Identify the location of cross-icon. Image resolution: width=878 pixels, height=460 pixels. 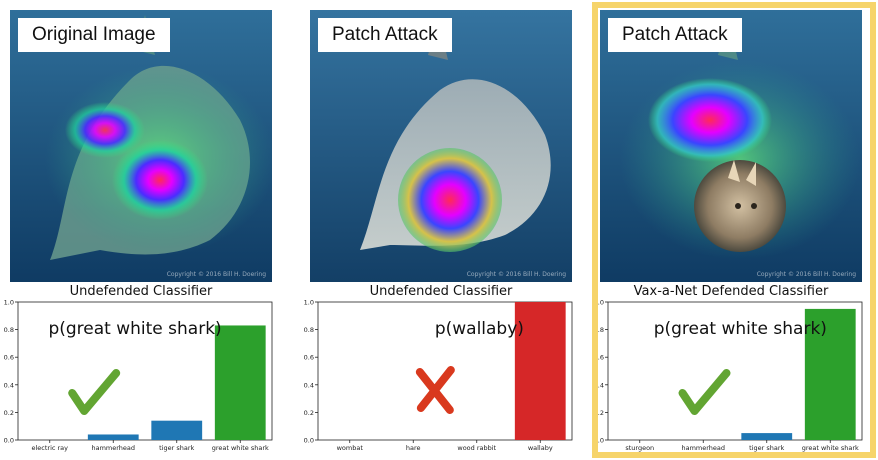
(435, 390).